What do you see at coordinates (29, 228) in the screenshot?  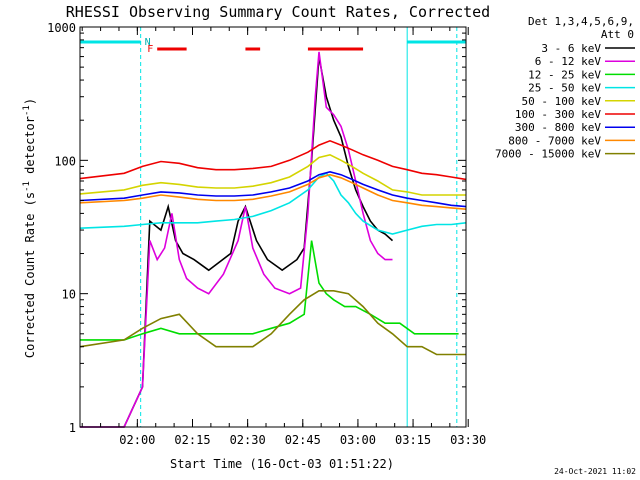 I see `y-axis-label: Corrected Count Rate (s-1 detector-1)` at bounding box center [29, 228].